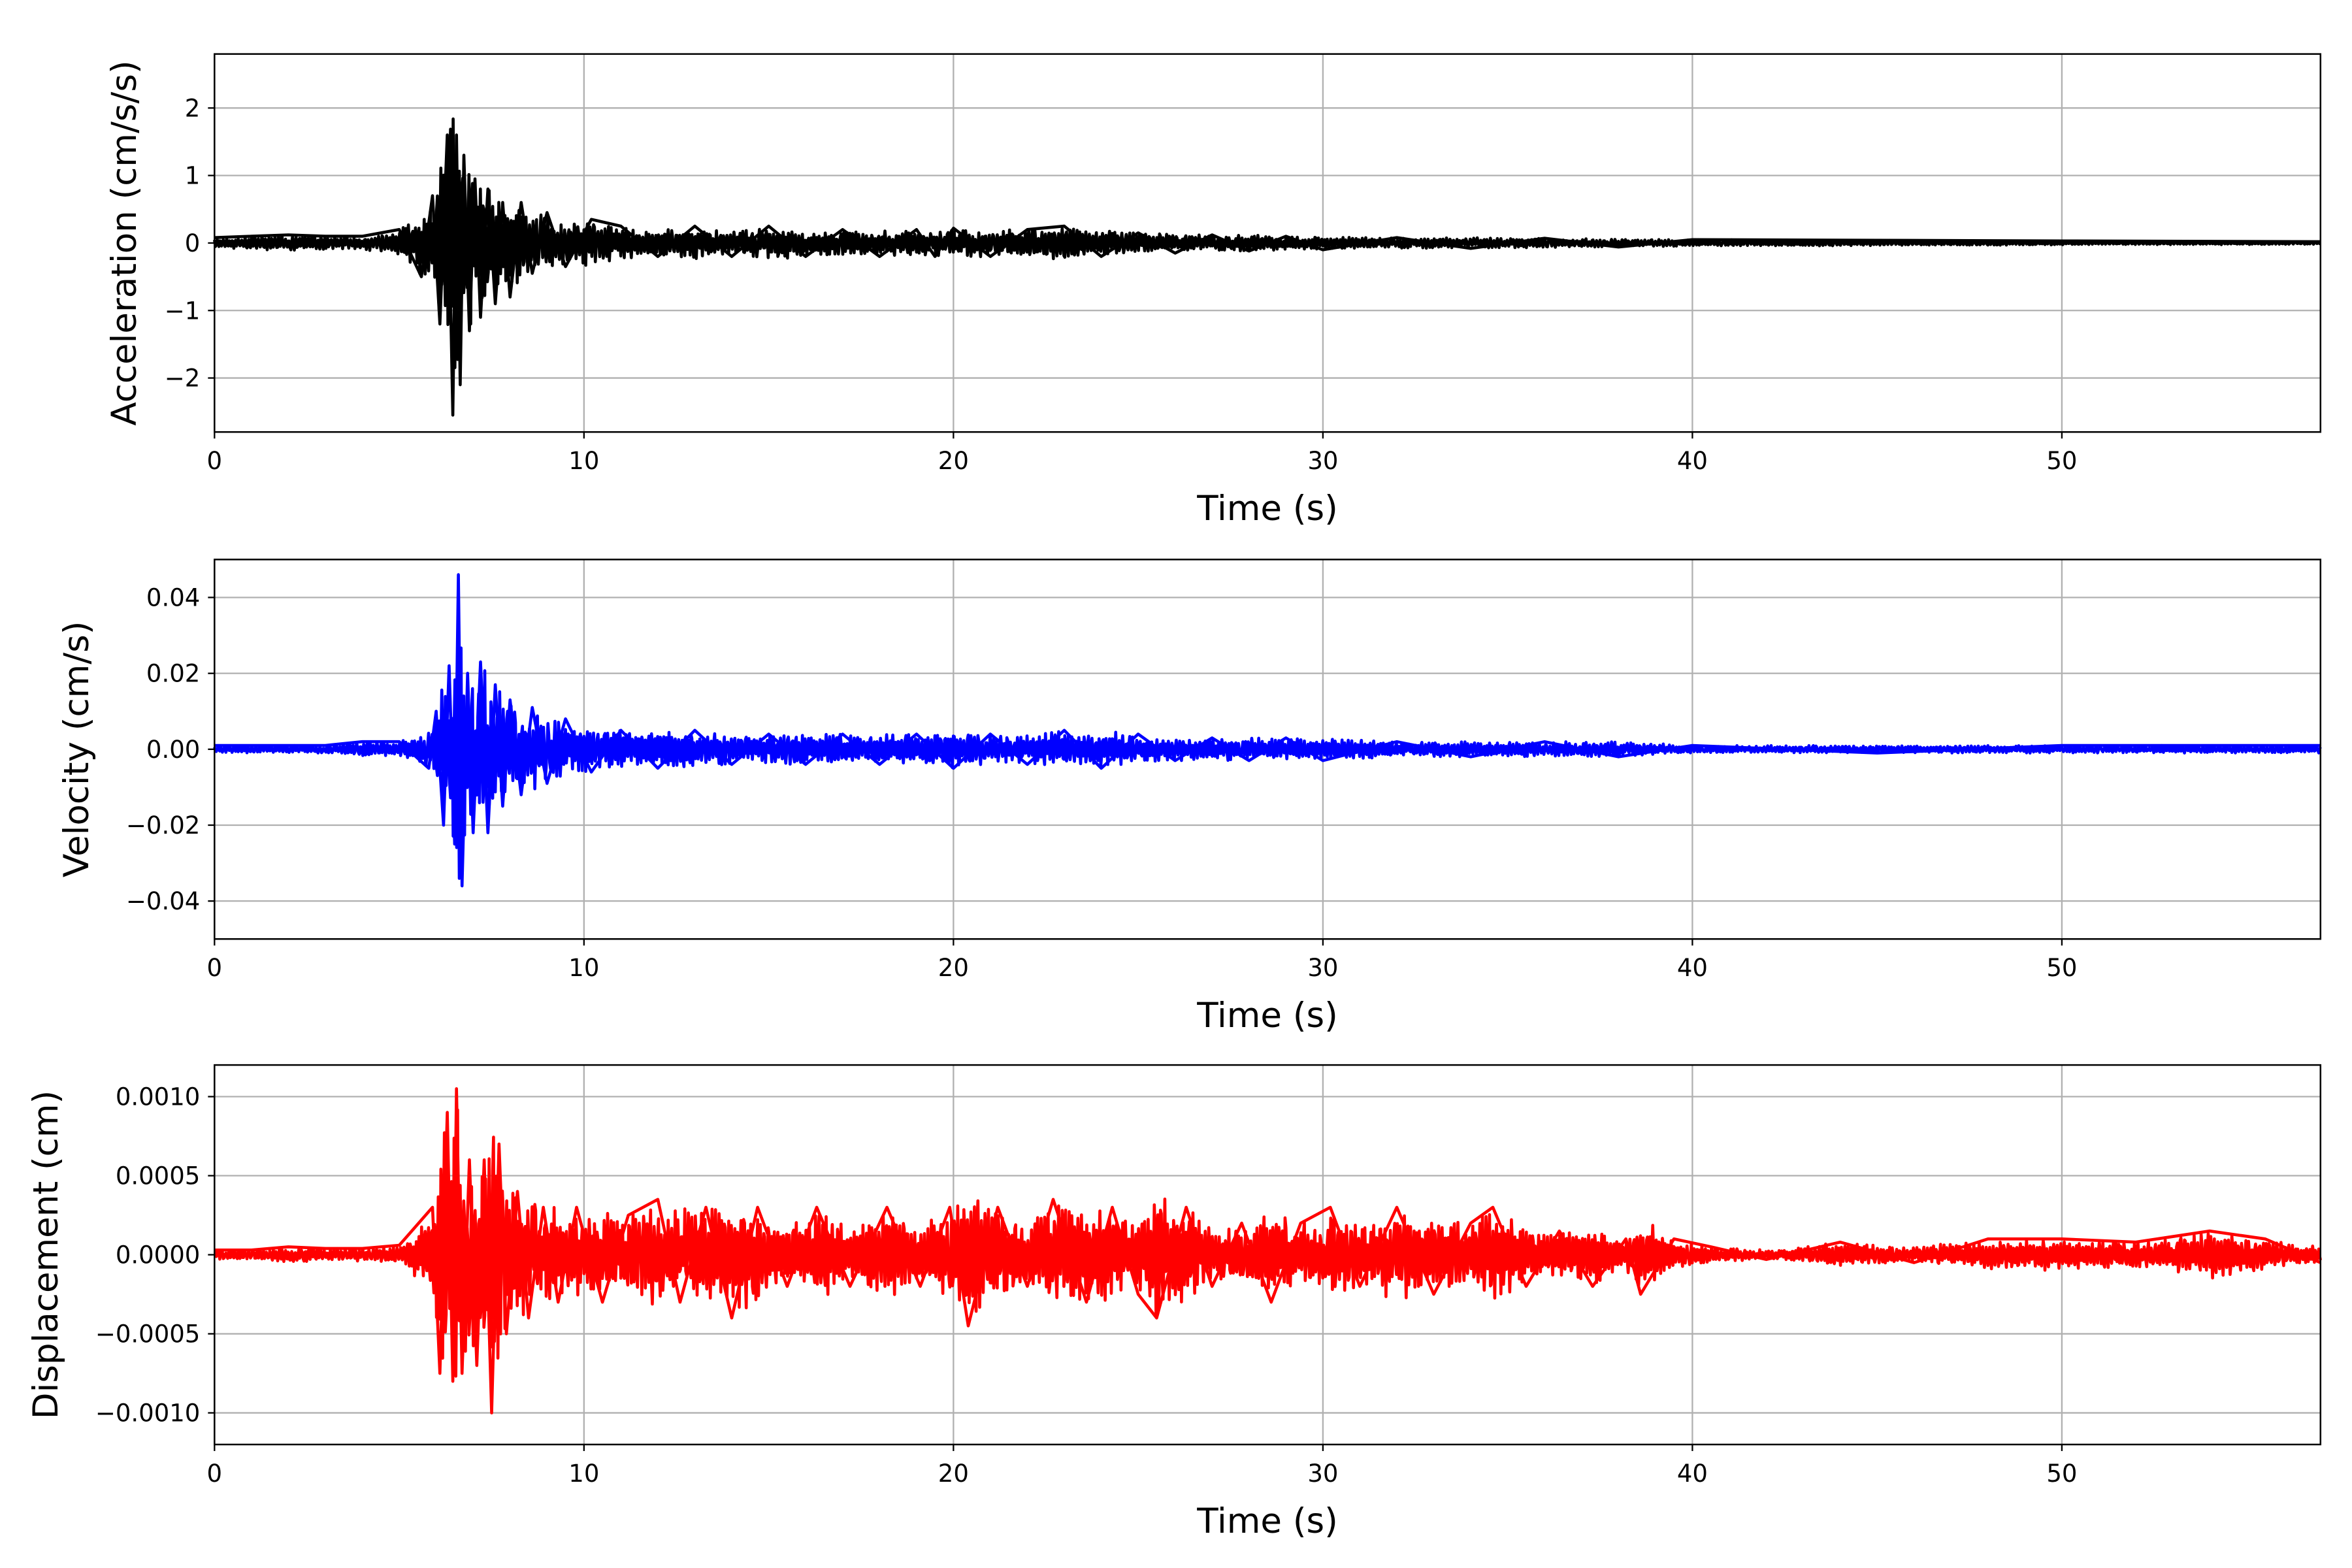 The image size is (2352, 1568). What do you see at coordinates (77, 749) in the screenshot?
I see `velocity-yaxis-label: Velocity (cm/s)` at bounding box center [77, 749].